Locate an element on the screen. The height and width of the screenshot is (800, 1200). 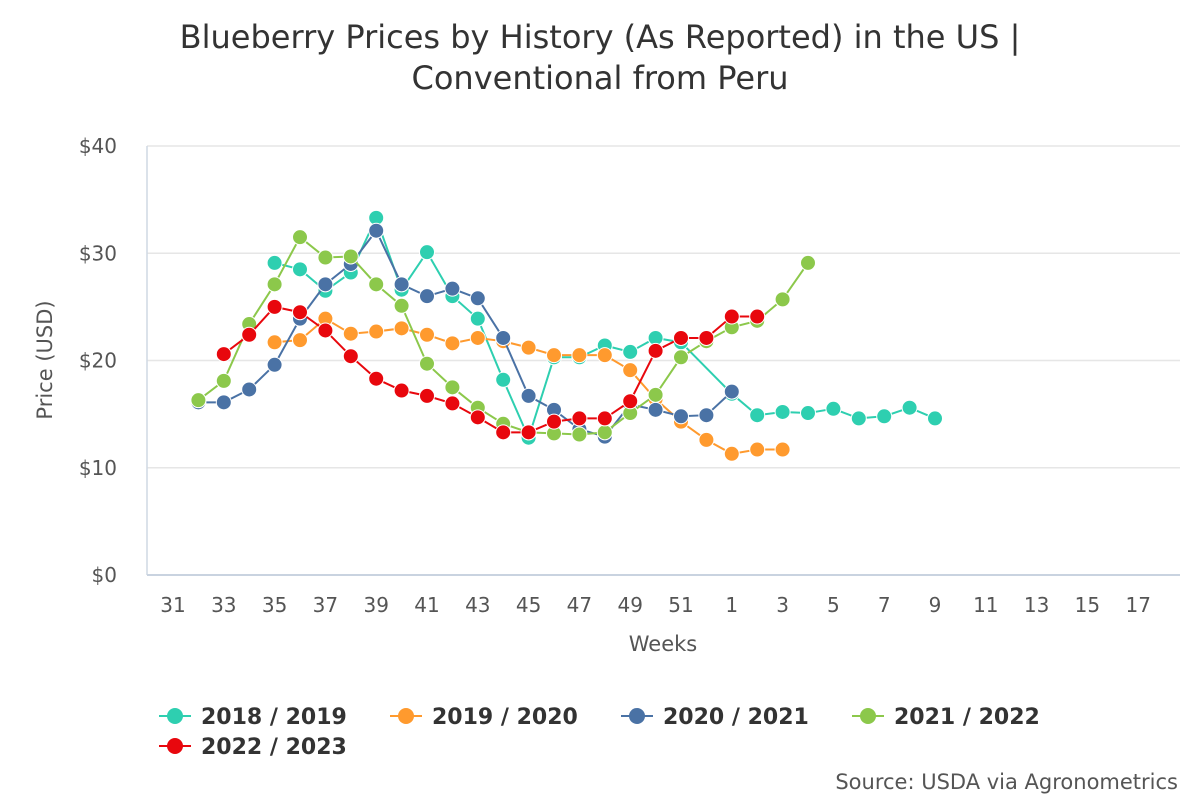
legend-item: 2021 / 2022 is located at coordinates (946, 717).